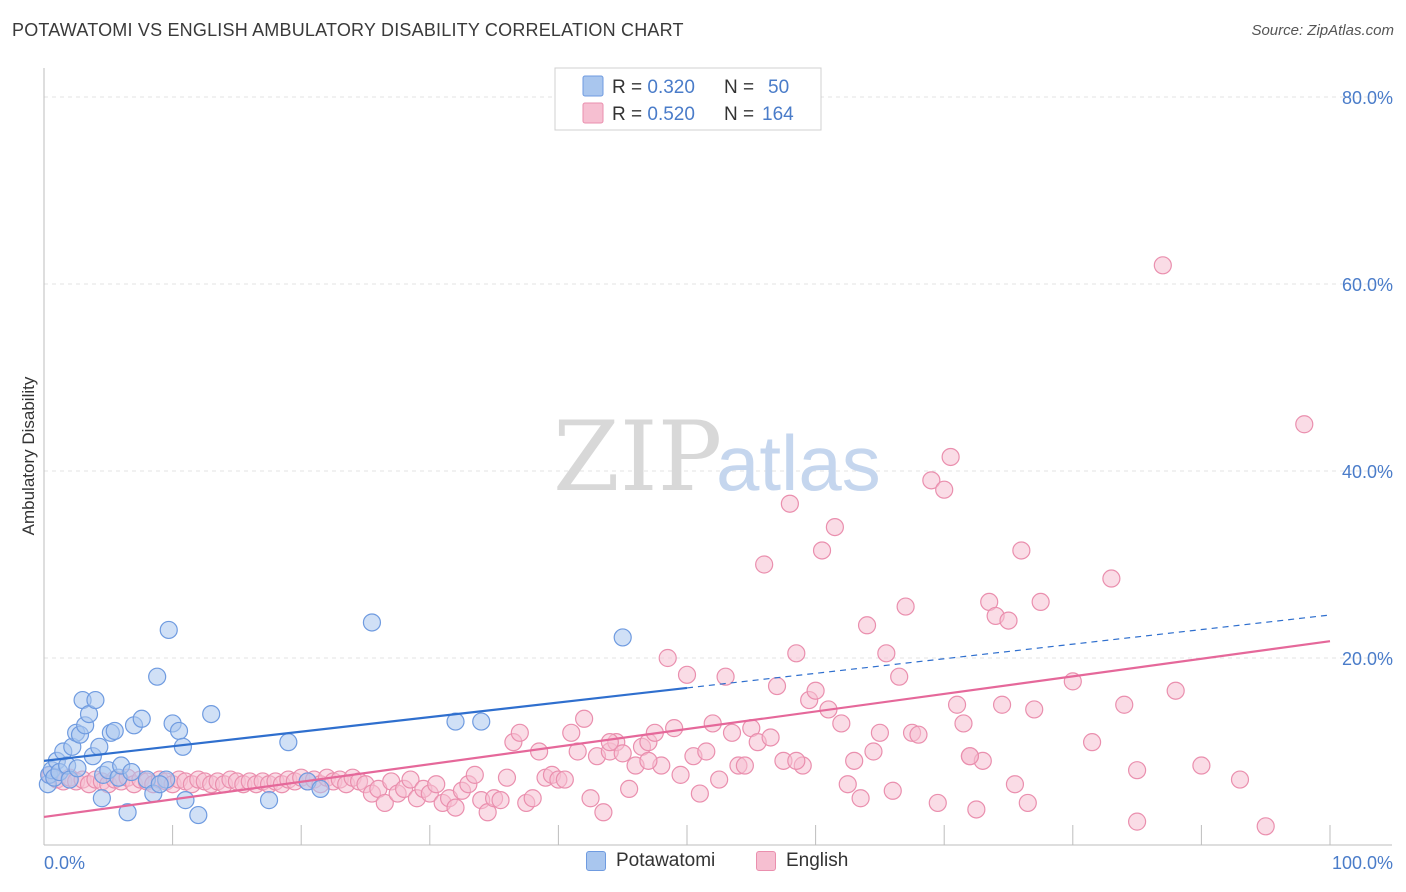 Image resolution: width=1406 pixels, height=892 pixels. I want to click on svg-text: R = 0.320, so click(653, 87).